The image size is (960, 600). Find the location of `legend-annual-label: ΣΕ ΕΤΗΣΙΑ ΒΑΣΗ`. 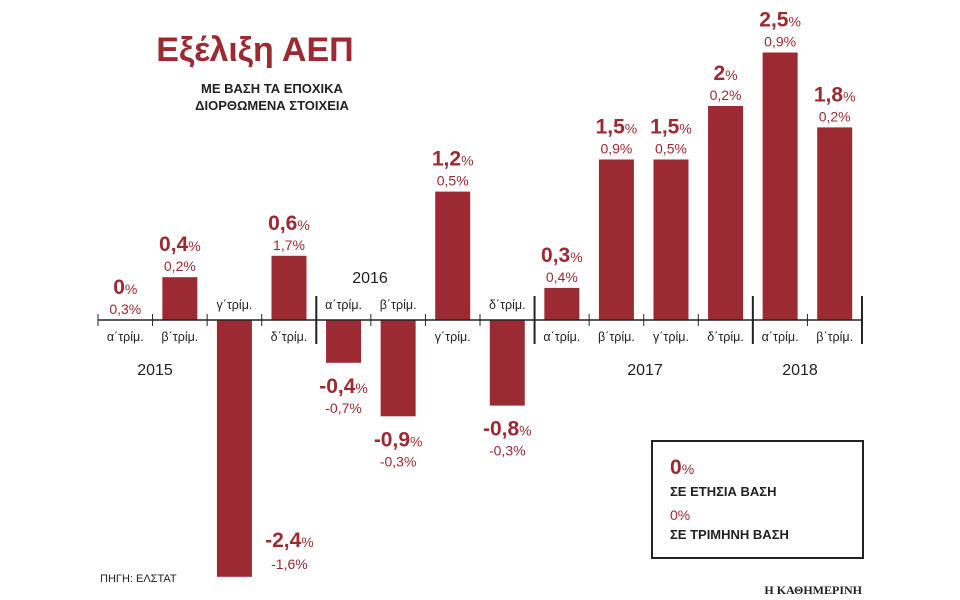

legend-annual-label: ΣΕ ΕΤΗΣΙΑ ΒΑΣΗ is located at coordinates (723, 491).